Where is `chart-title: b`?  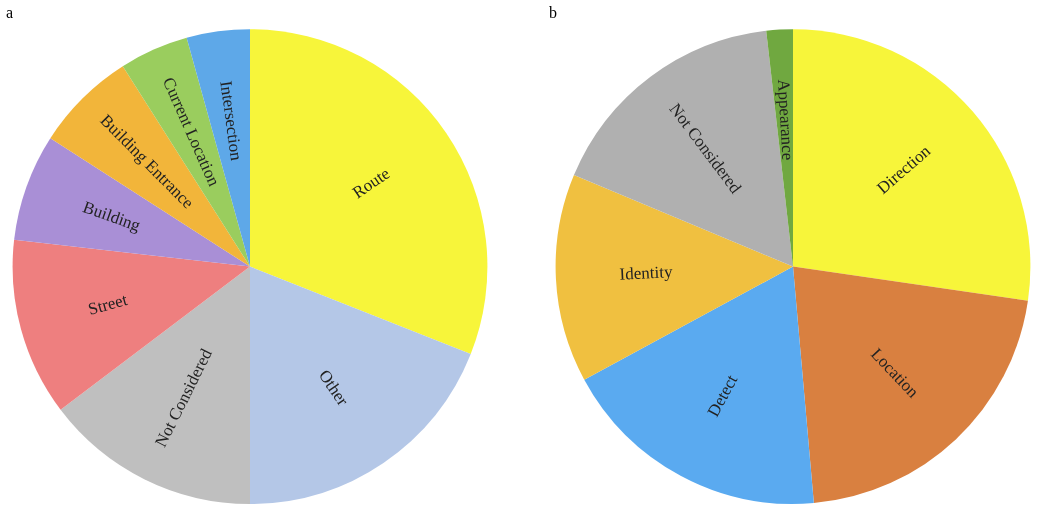
chart-title: b is located at coordinates (553, 12).